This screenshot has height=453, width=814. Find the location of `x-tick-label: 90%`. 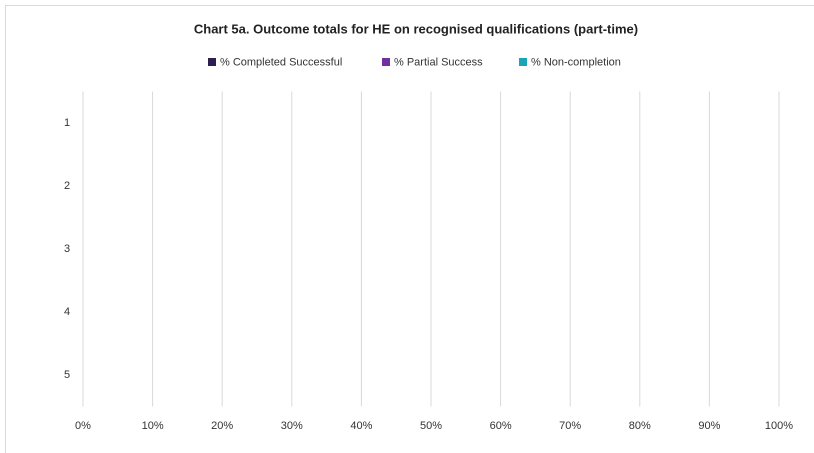

x-tick-label: 90% is located at coordinates (709, 426).